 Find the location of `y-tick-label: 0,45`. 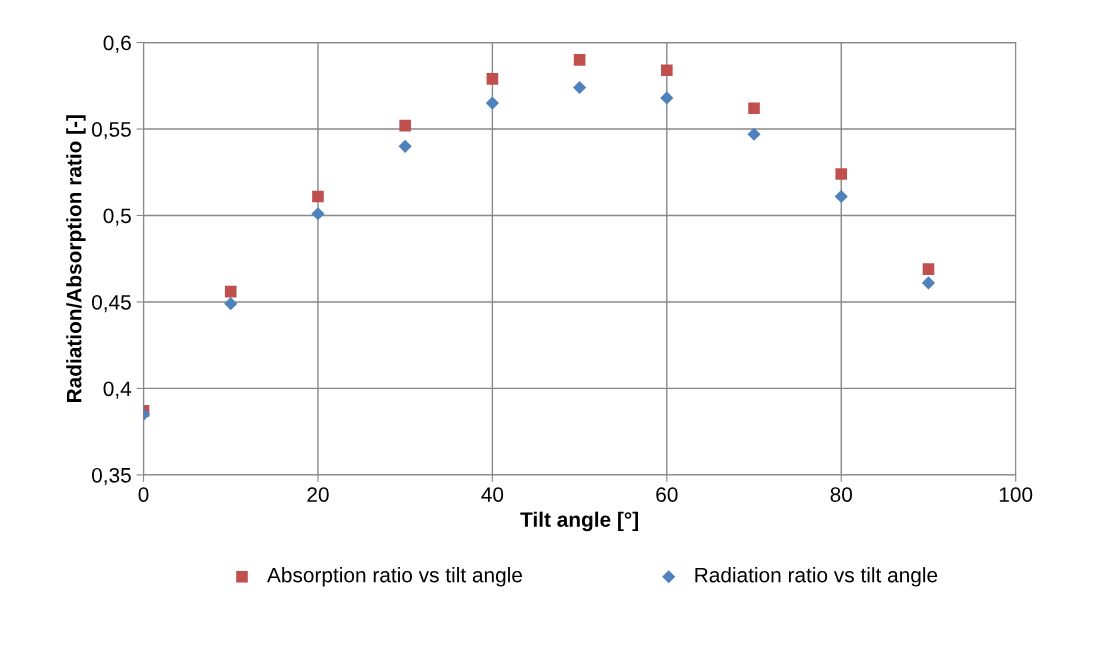

y-tick-label: 0,45 is located at coordinates (111, 303).